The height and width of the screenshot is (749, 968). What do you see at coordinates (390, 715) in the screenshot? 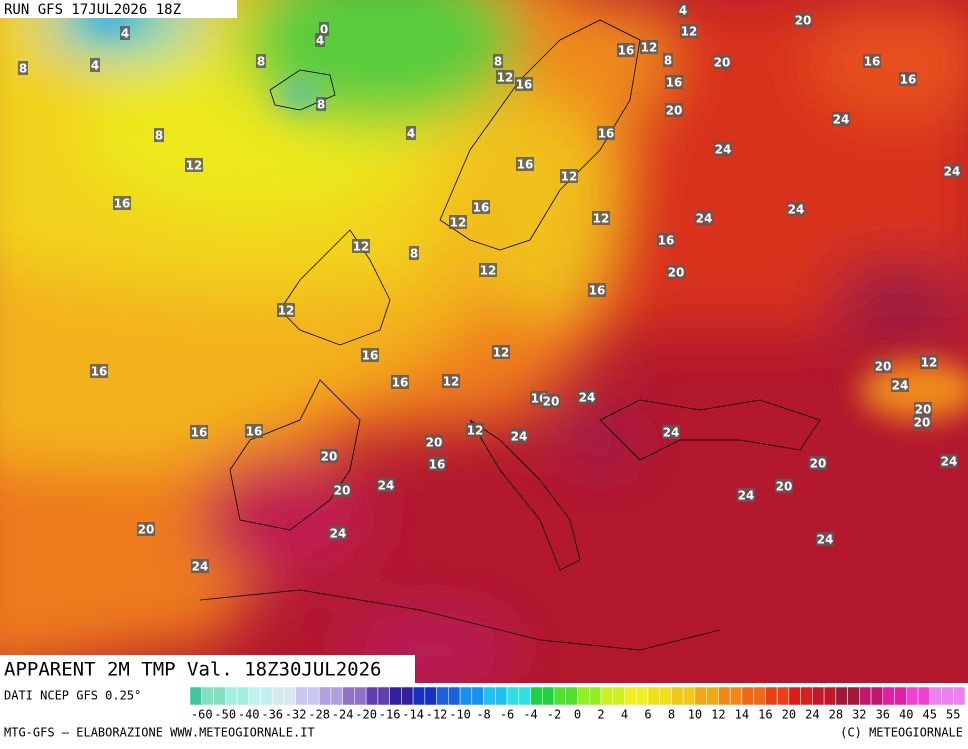
I see `legend-tick-label: -16` at bounding box center [390, 715].